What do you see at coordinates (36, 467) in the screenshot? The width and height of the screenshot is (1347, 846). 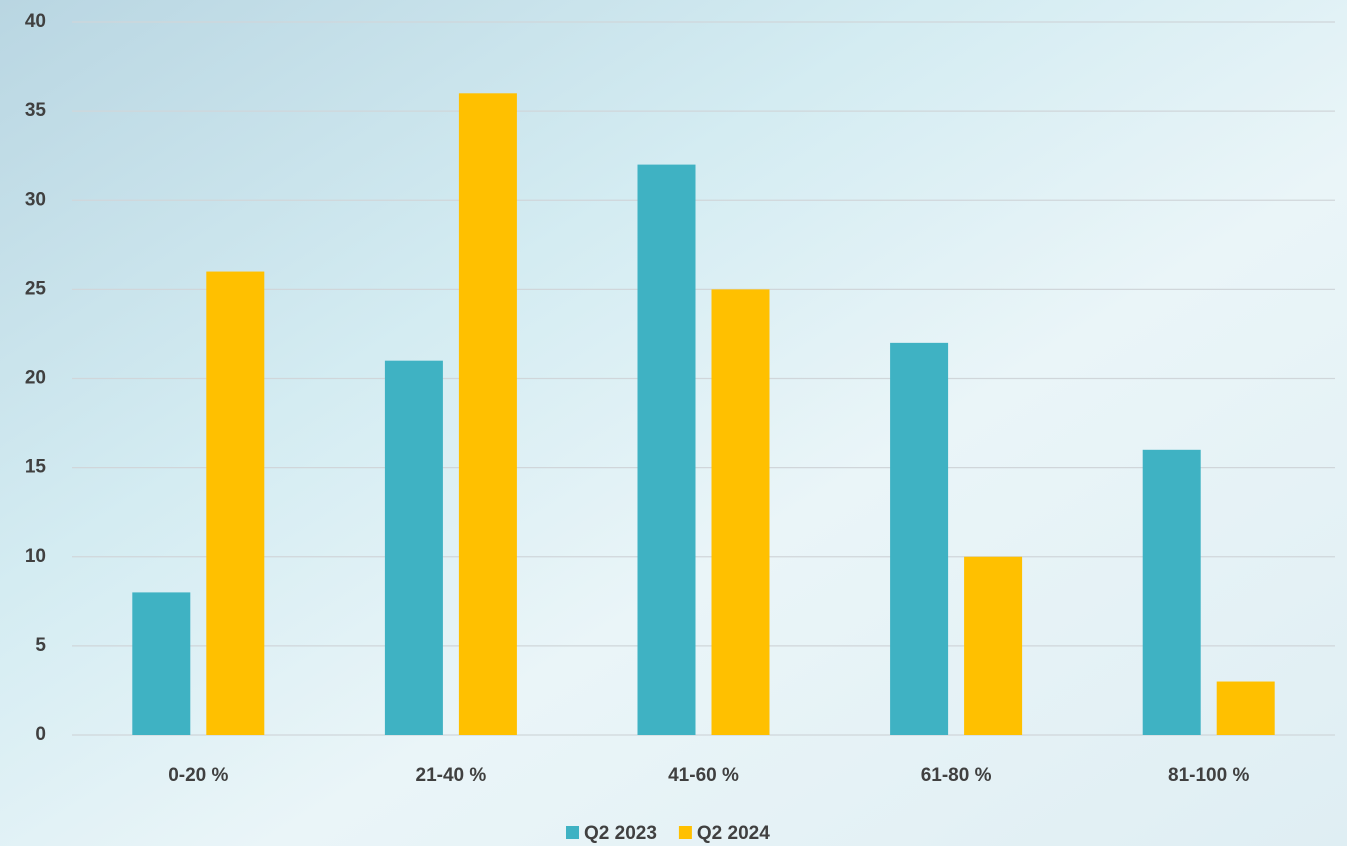 I see `y-tick-label: 15` at bounding box center [36, 467].